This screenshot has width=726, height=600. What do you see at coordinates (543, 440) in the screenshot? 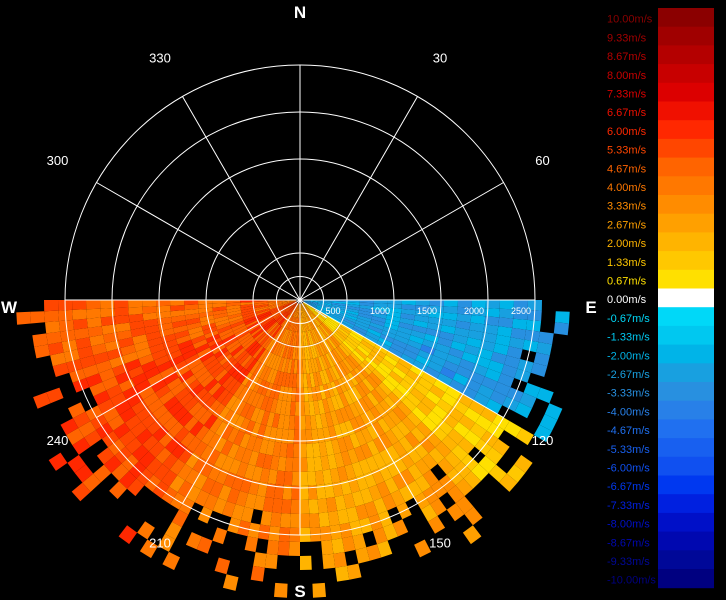
I see `azimuth-label: 120` at bounding box center [543, 440].